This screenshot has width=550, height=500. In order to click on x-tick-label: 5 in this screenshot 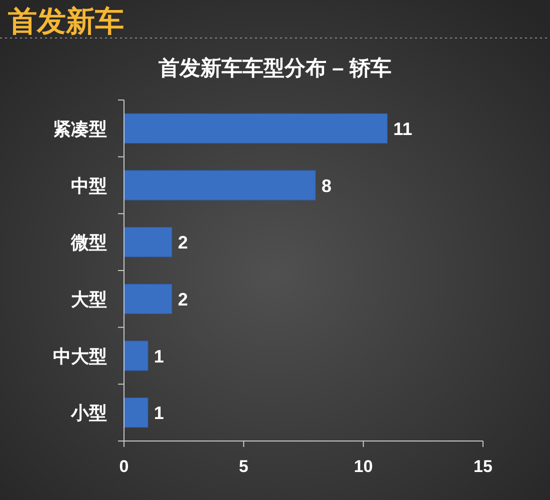, I will do `click(243, 466)`.